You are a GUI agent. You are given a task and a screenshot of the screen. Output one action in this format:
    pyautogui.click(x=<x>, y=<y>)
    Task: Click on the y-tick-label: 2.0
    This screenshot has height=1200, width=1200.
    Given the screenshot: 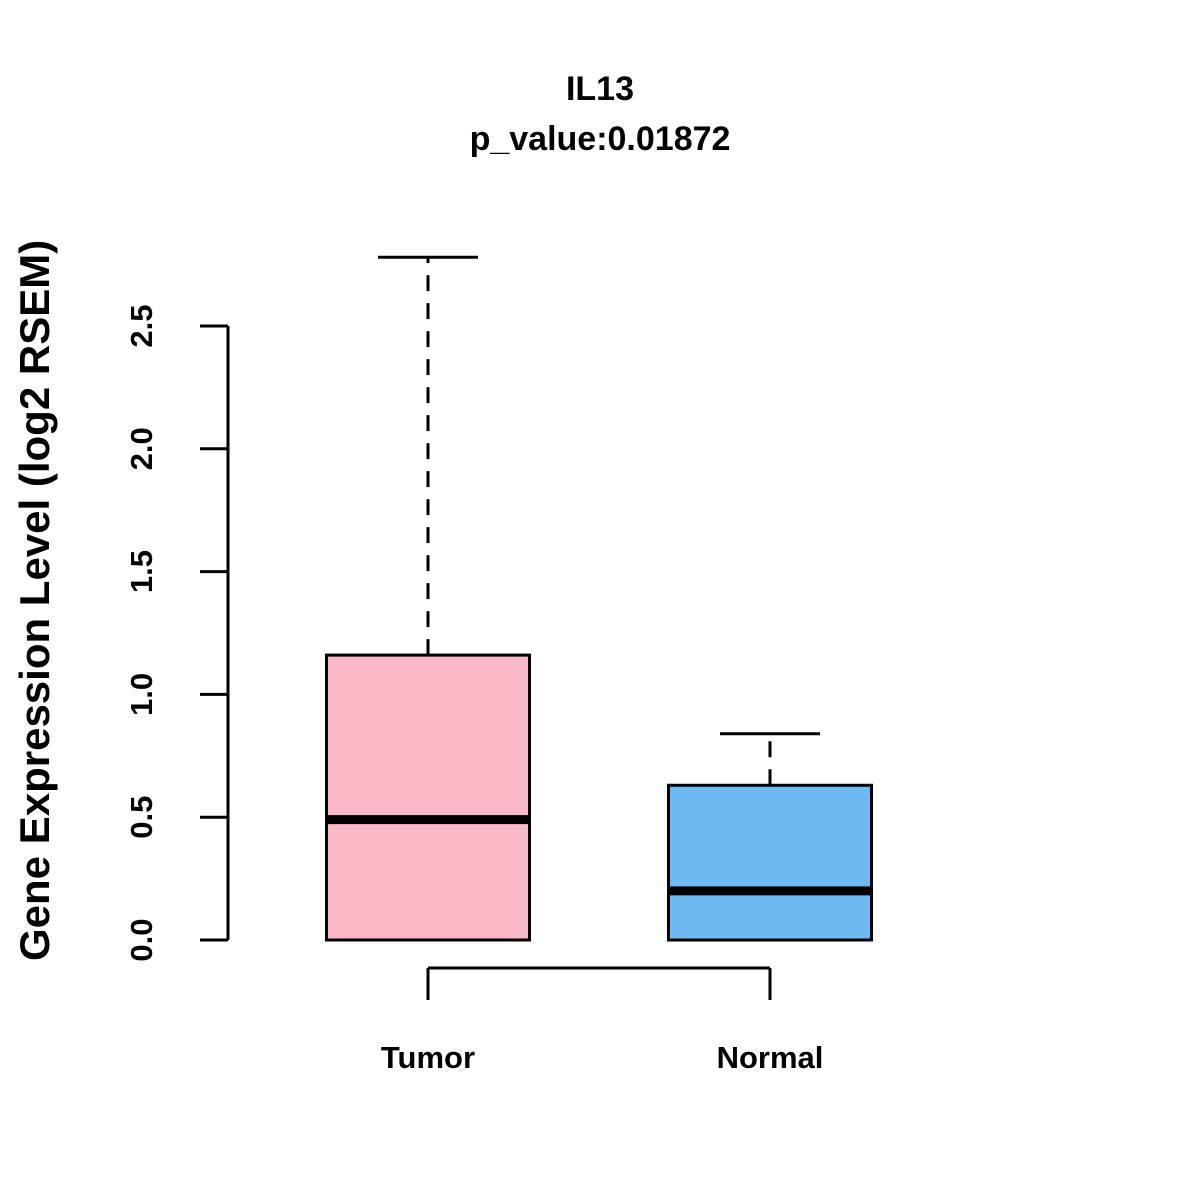 What is the action you would take?
    pyautogui.click(x=141, y=448)
    